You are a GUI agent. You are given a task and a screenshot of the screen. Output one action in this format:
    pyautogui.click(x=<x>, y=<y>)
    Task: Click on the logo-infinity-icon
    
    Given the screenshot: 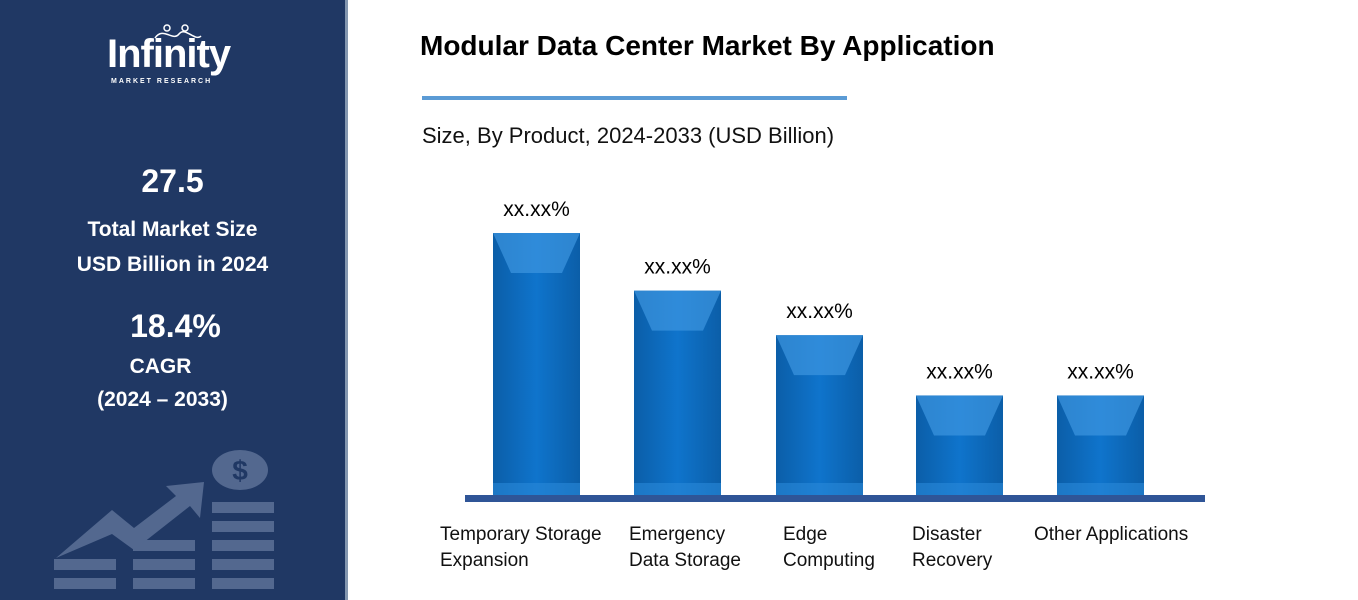 What is the action you would take?
    pyautogui.click(x=178, y=31)
    